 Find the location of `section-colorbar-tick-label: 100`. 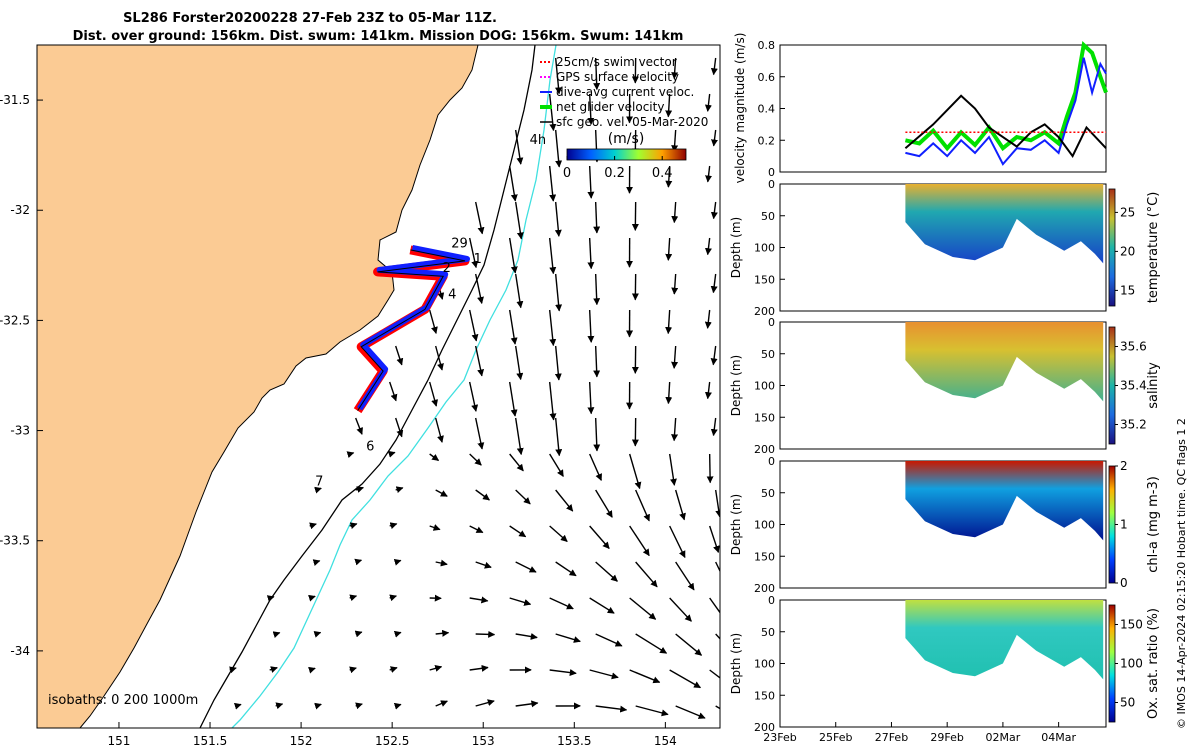

section-colorbar-tick-label: 100 is located at coordinates (1131, 664).